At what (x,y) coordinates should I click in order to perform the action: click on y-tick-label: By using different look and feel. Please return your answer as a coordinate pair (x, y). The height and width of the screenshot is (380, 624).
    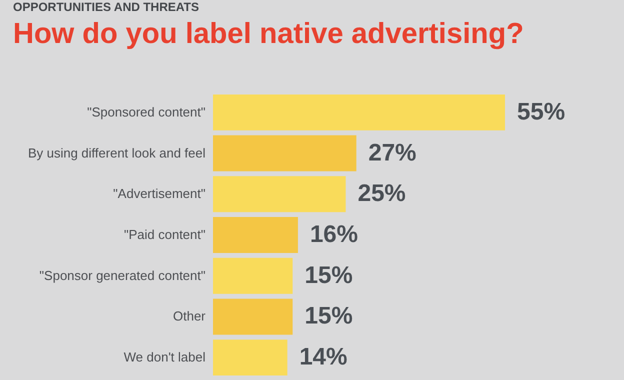
    Looking at the image, I should click on (117, 152).